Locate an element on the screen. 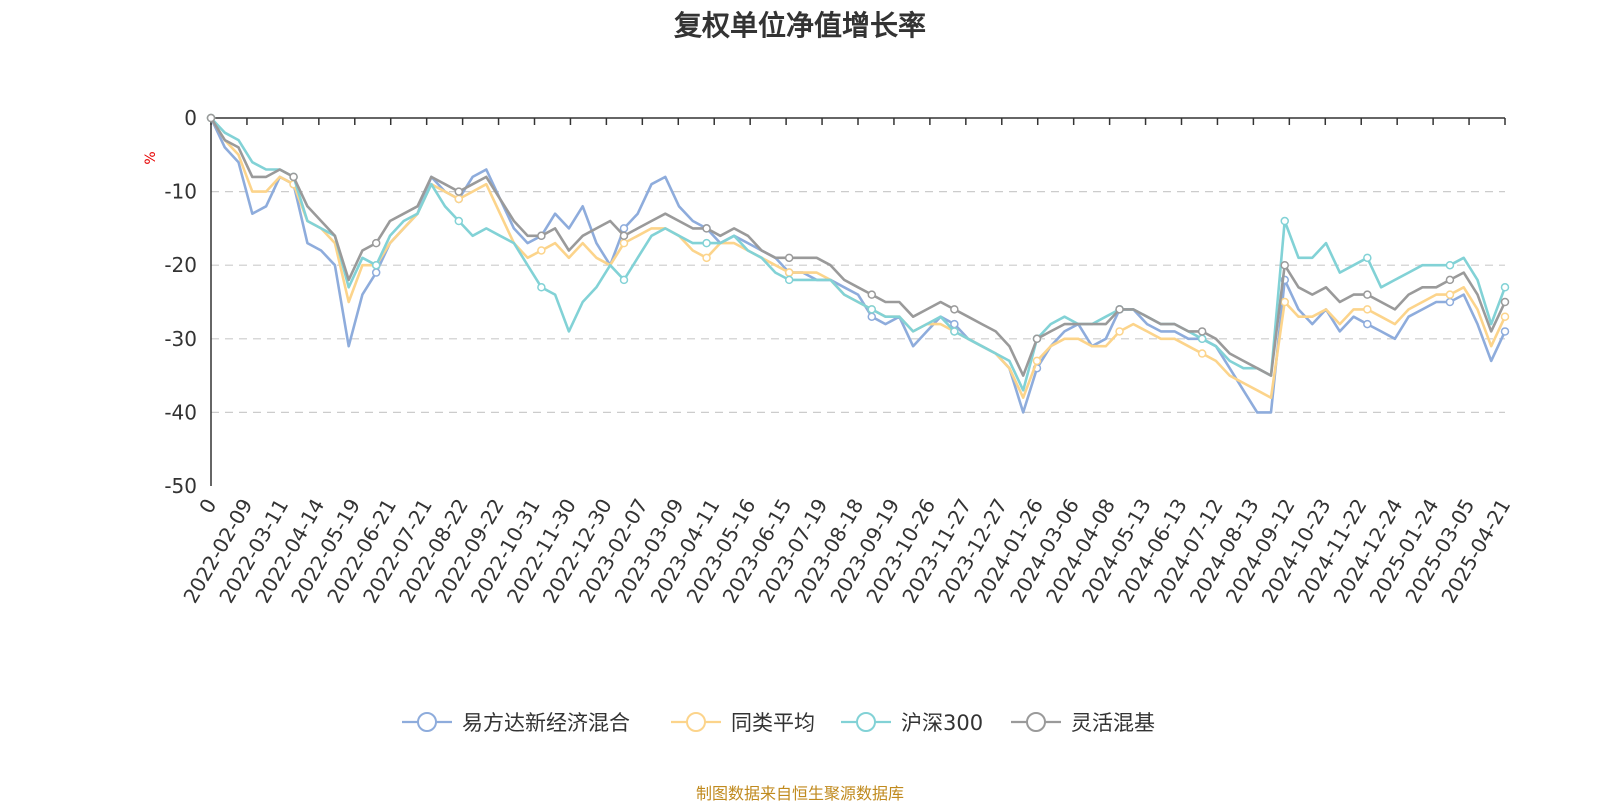 Image resolution: width=1600 pixels, height=804 pixels. legend-label: 同类平均 is located at coordinates (773, 723).